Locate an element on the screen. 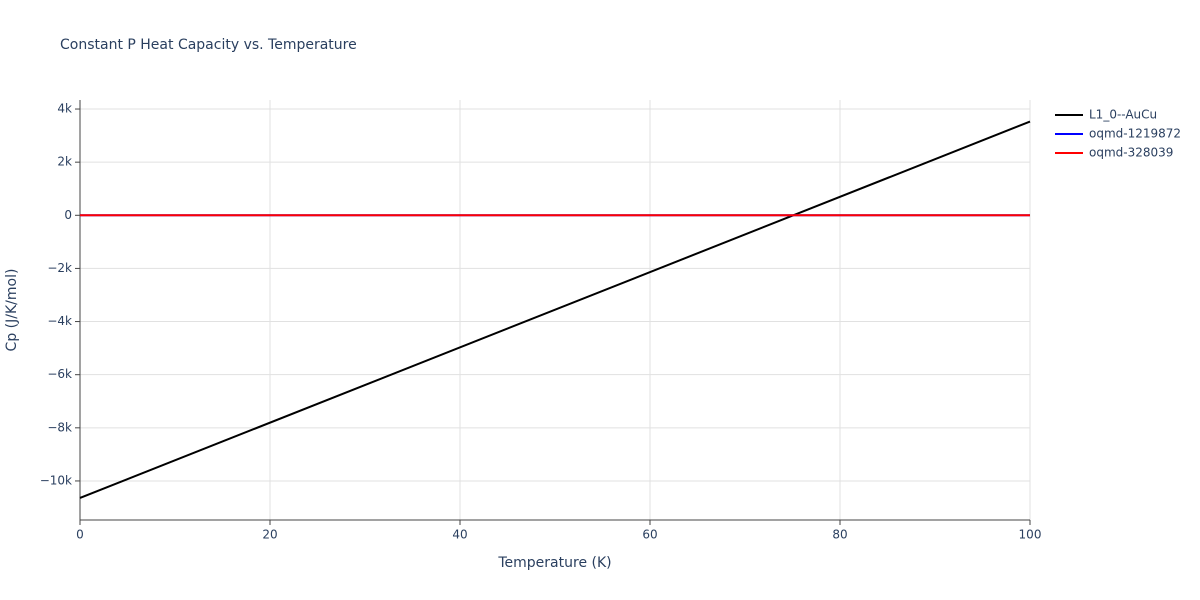 The height and width of the screenshot is (600, 1200). x-tick-label: 40 is located at coordinates (459, 535).